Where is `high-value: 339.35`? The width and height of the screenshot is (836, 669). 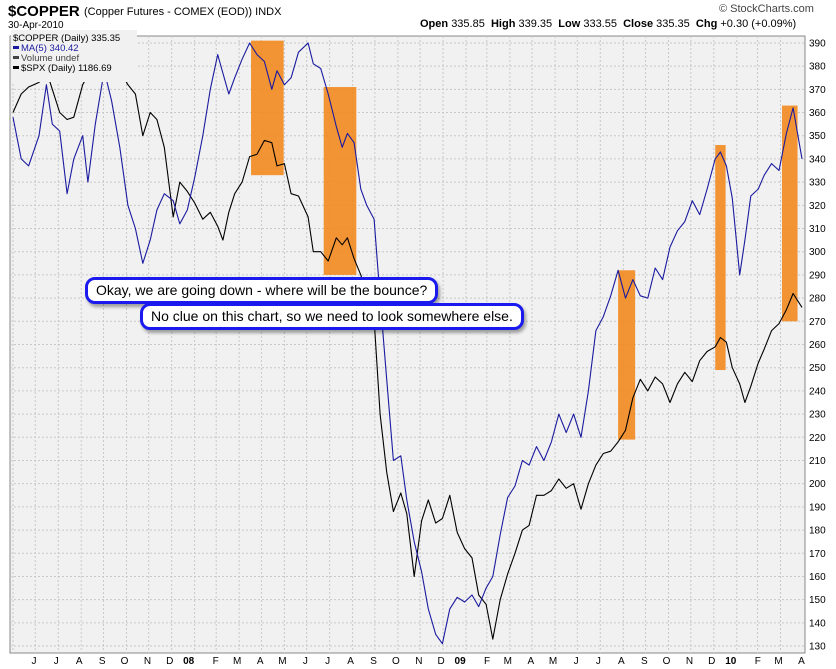
high-value: 339.35 is located at coordinates (535, 24).